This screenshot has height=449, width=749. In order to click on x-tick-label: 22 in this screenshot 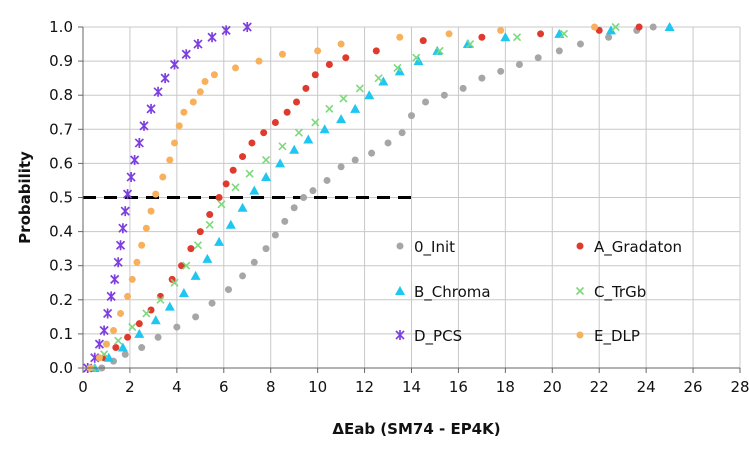, I will do `click(599, 387)`.